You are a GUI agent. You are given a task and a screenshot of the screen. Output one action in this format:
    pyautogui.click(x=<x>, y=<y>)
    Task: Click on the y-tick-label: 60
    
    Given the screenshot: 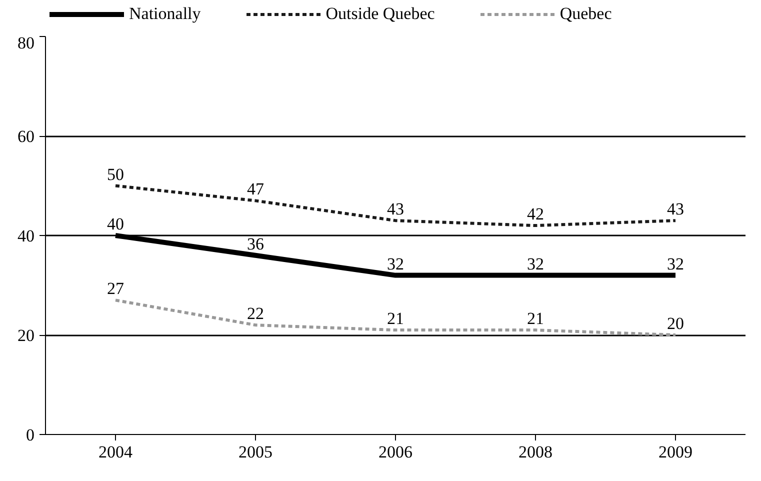 What is the action you would take?
    pyautogui.click(x=26, y=136)
    